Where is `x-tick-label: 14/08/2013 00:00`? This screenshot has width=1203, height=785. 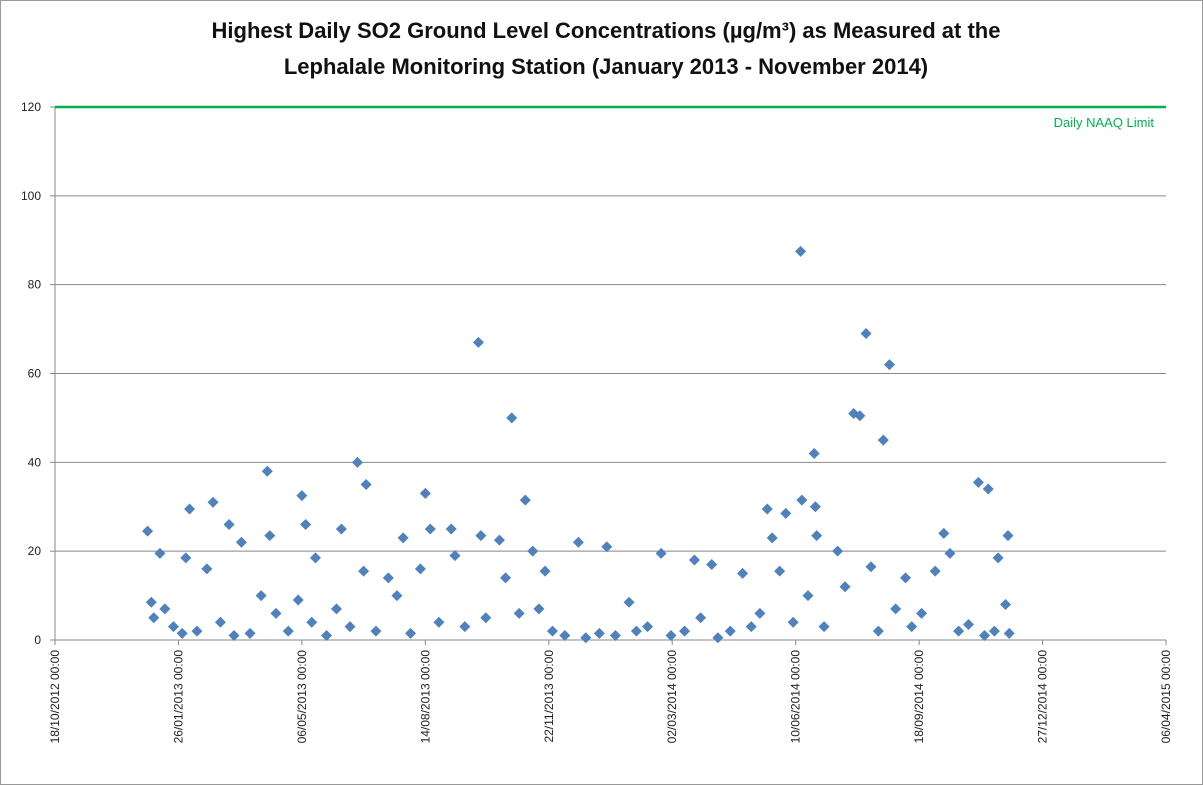
x-tick-label: 14/08/2013 00:00 is located at coordinates (425, 697).